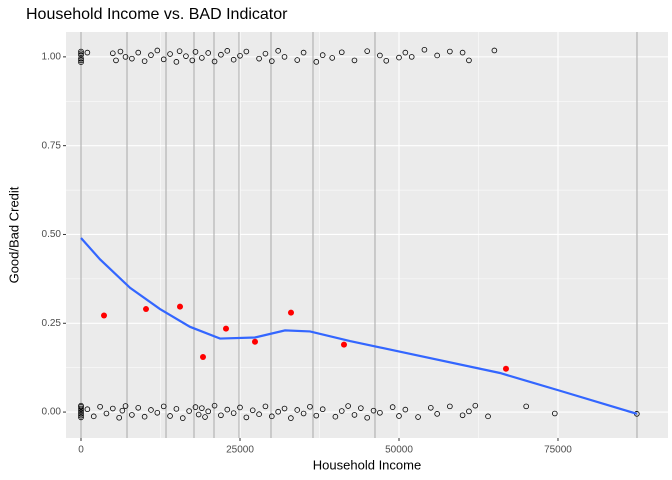 This screenshot has height=480, width=672. What do you see at coordinates (52, 234) in the screenshot?
I see `y-tick-label: 0.50` at bounding box center [52, 234].